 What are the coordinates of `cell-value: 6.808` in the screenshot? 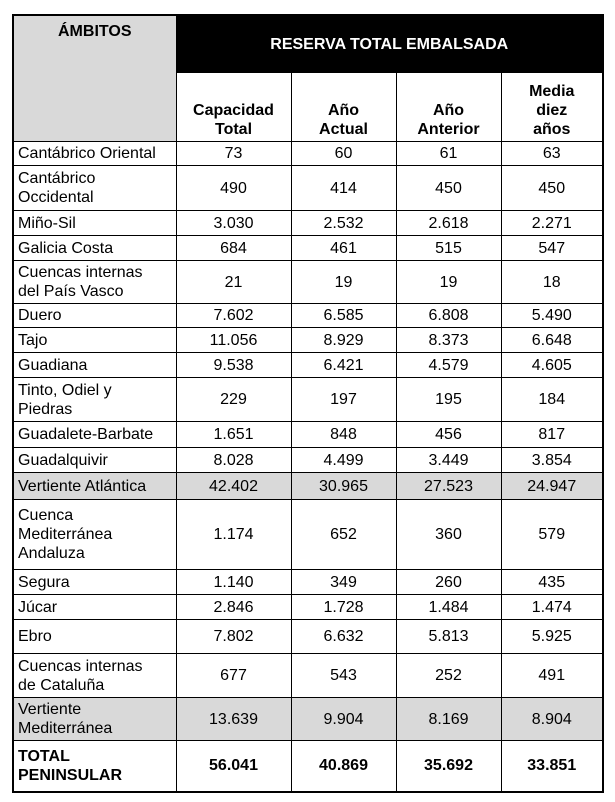 It's located at (448, 315).